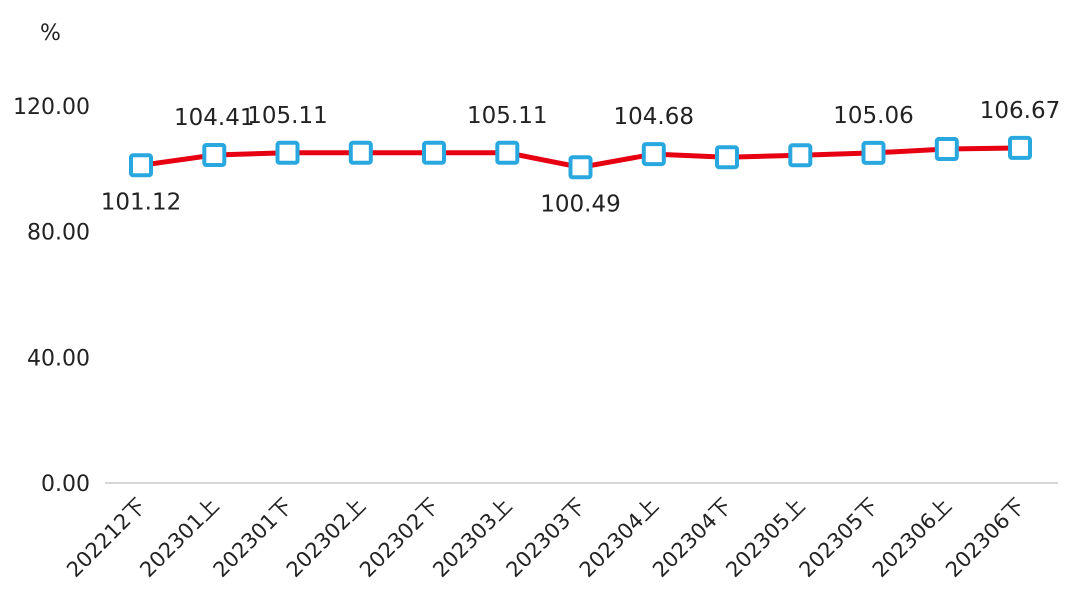 This screenshot has height=615, width=1080. I want to click on y-tick-label: 120.00, so click(51, 107).